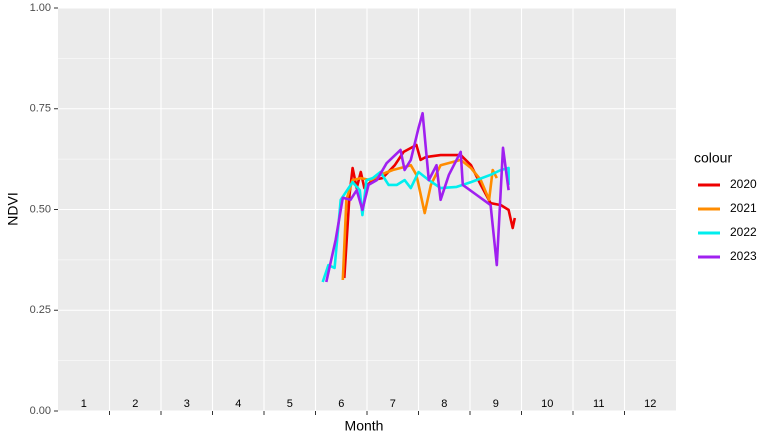 This screenshot has height=442, width=773. Describe the element at coordinates (547, 404) in the screenshot. I see `month-label: 10` at that location.